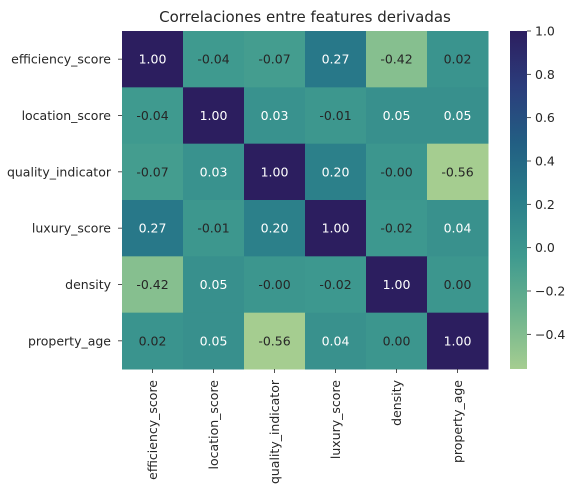 This screenshot has width=575, height=494. What do you see at coordinates (213, 425) in the screenshot?
I see `column-tick-label: location_score` at bounding box center [213, 425].